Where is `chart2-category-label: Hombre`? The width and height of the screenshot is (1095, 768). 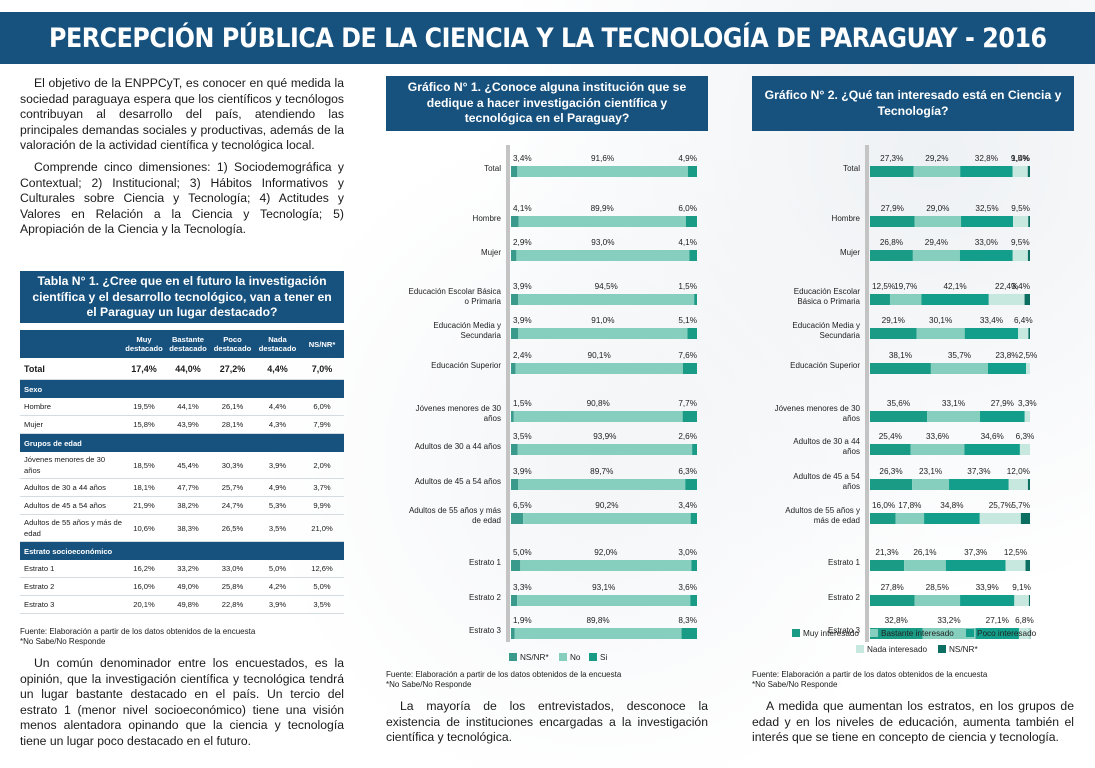
chart2-category-label: Hombre is located at coordinates (846, 218).